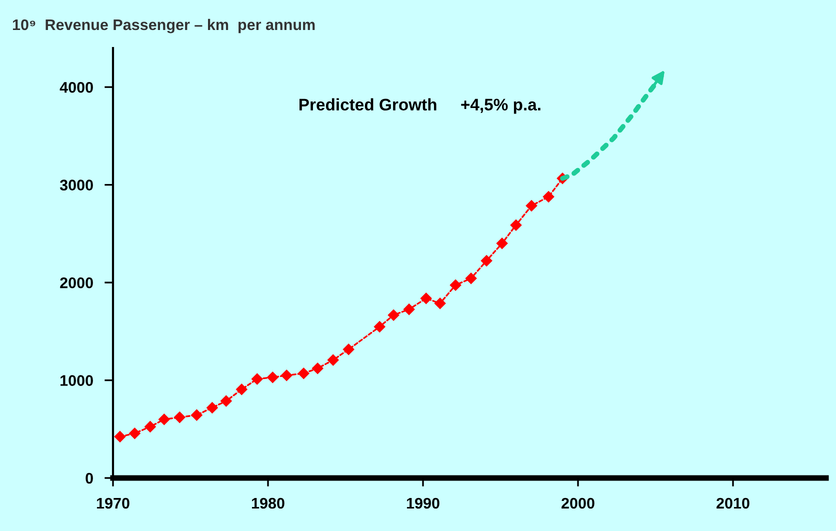 The width and height of the screenshot is (836, 531). What do you see at coordinates (76, 282) in the screenshot?
I see `y-tick-label: 2000` at bounding box center [76, 282].